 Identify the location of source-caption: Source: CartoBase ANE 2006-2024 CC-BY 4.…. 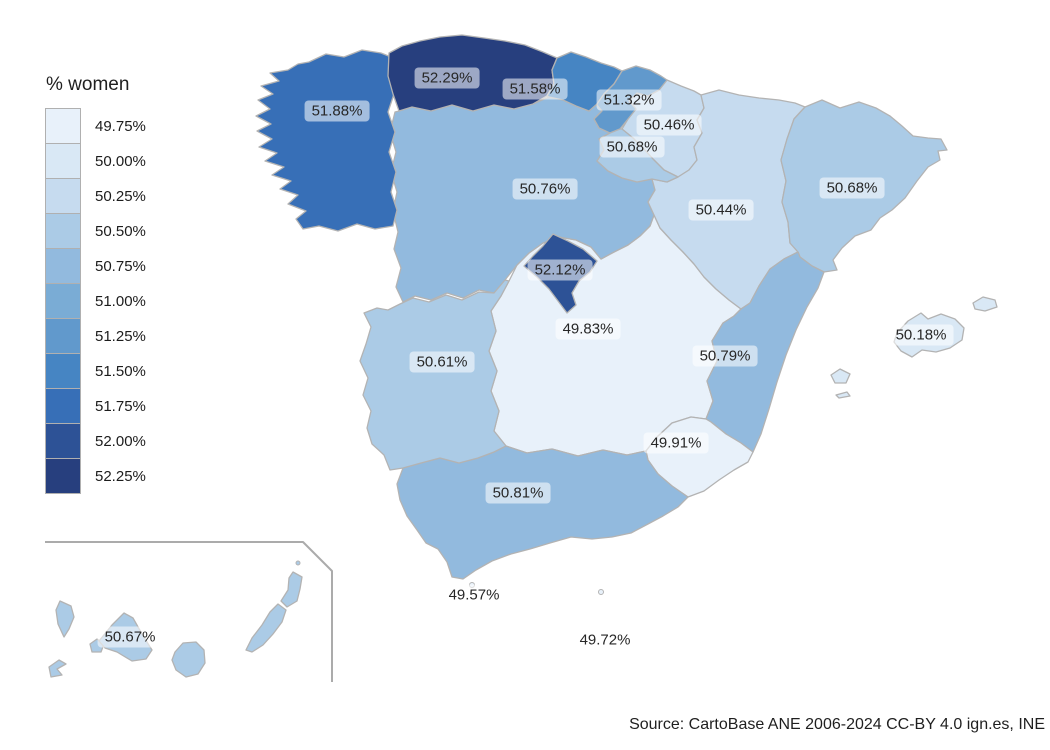
(837, 724).